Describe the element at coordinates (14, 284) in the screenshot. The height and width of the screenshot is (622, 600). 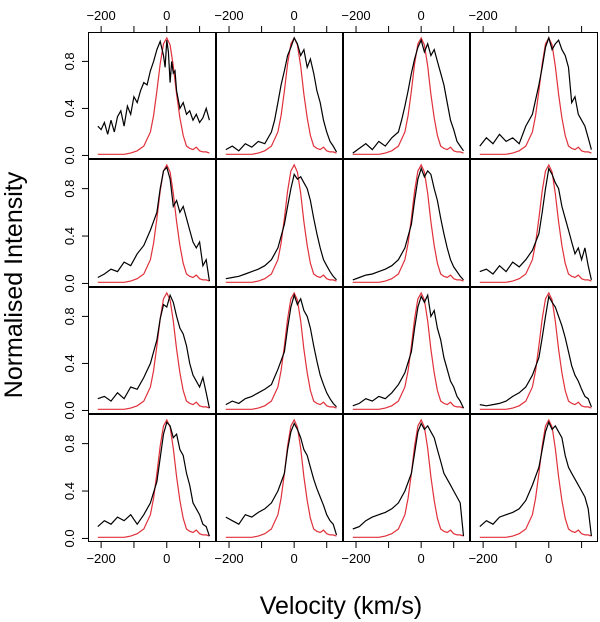
I see `y-axis-title: Normalised Intensity` at that location.